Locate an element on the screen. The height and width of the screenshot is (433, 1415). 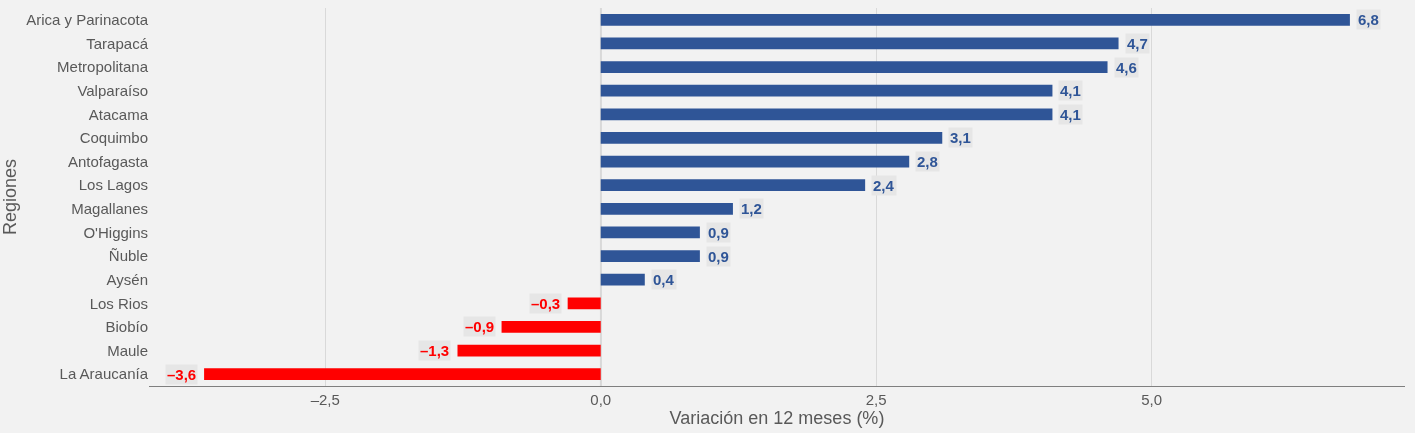
x-tick-label: 0,0 is located at coordinates (601, 399).